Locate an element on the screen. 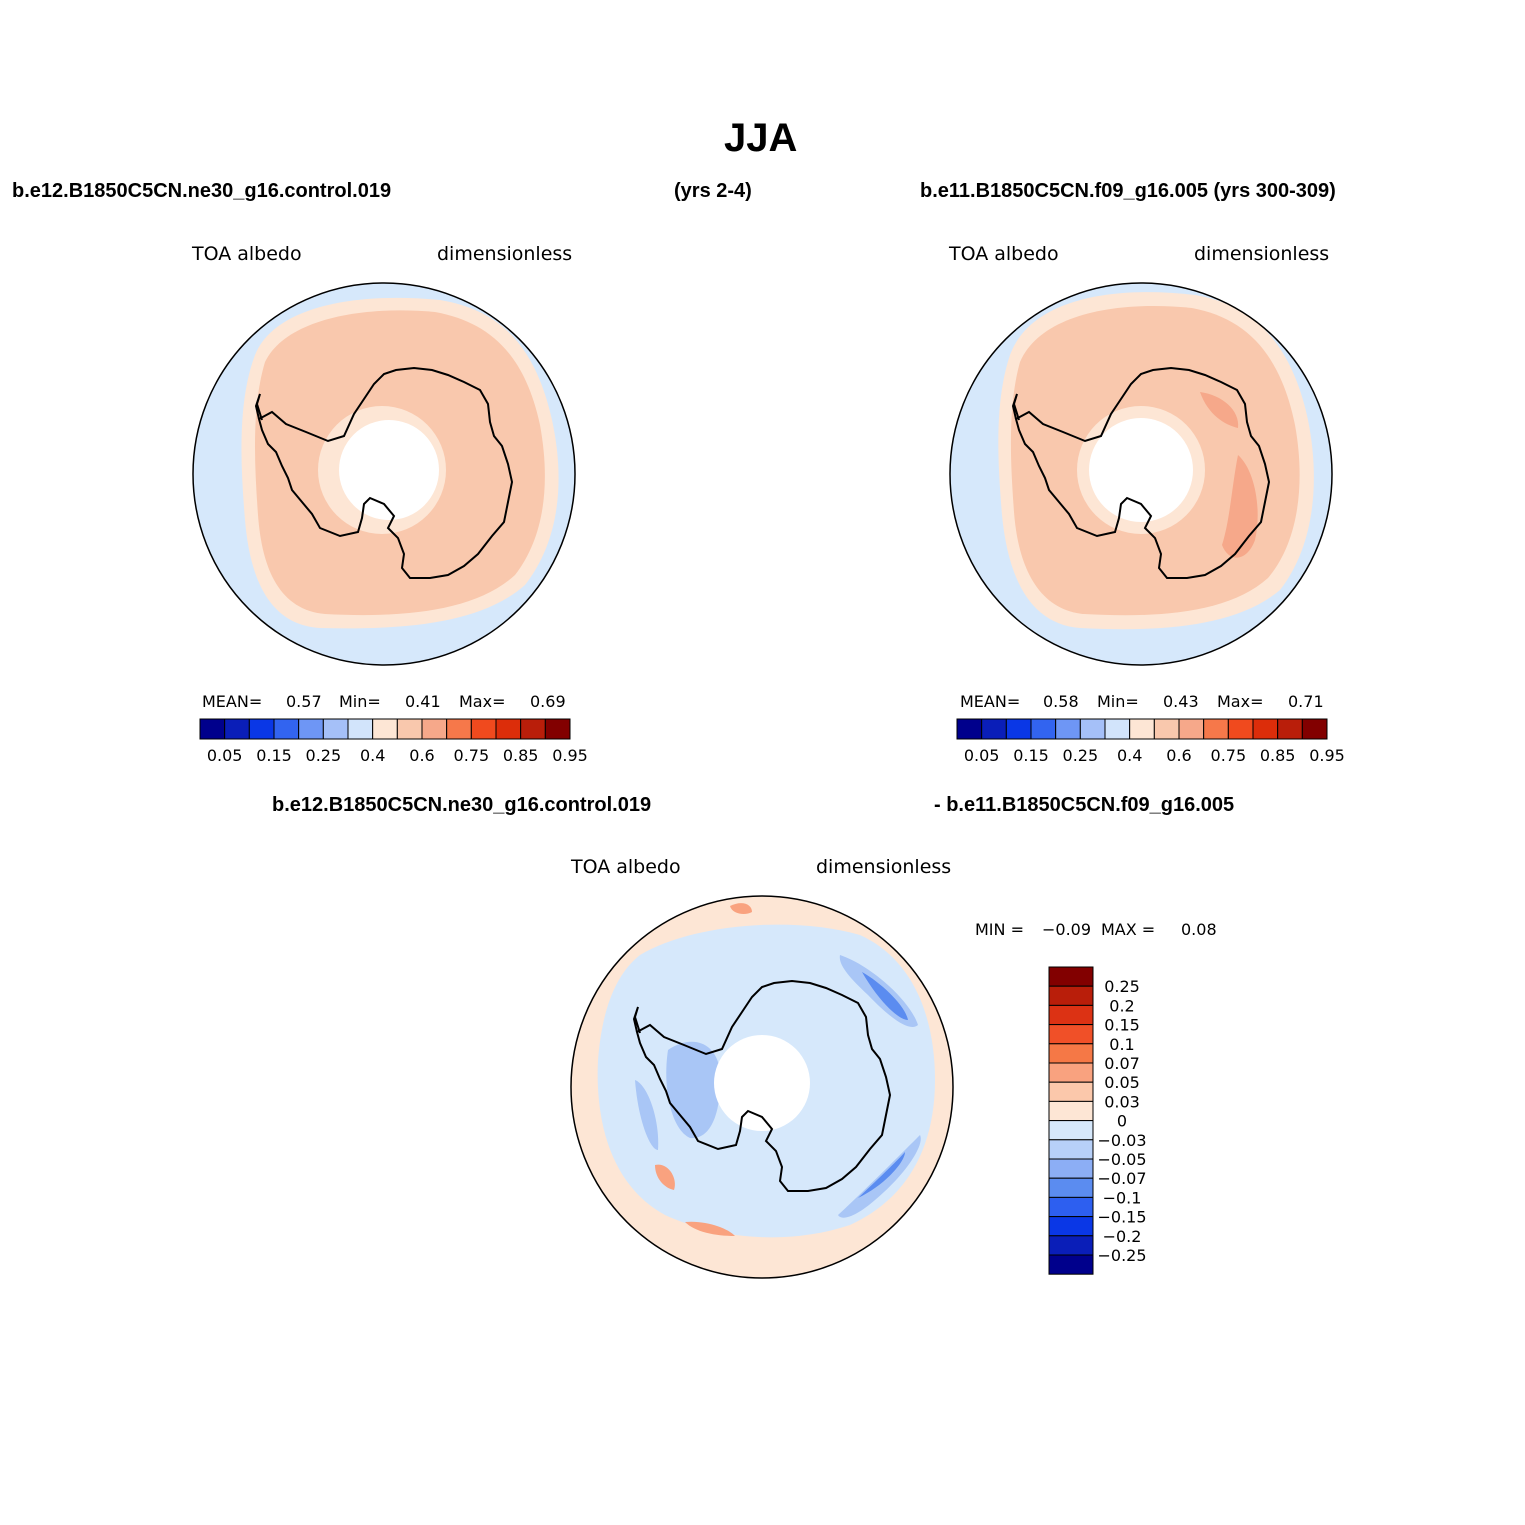 The image size is (1525, 1525). right-ice-high-east is located at coordinates (1240, 506).